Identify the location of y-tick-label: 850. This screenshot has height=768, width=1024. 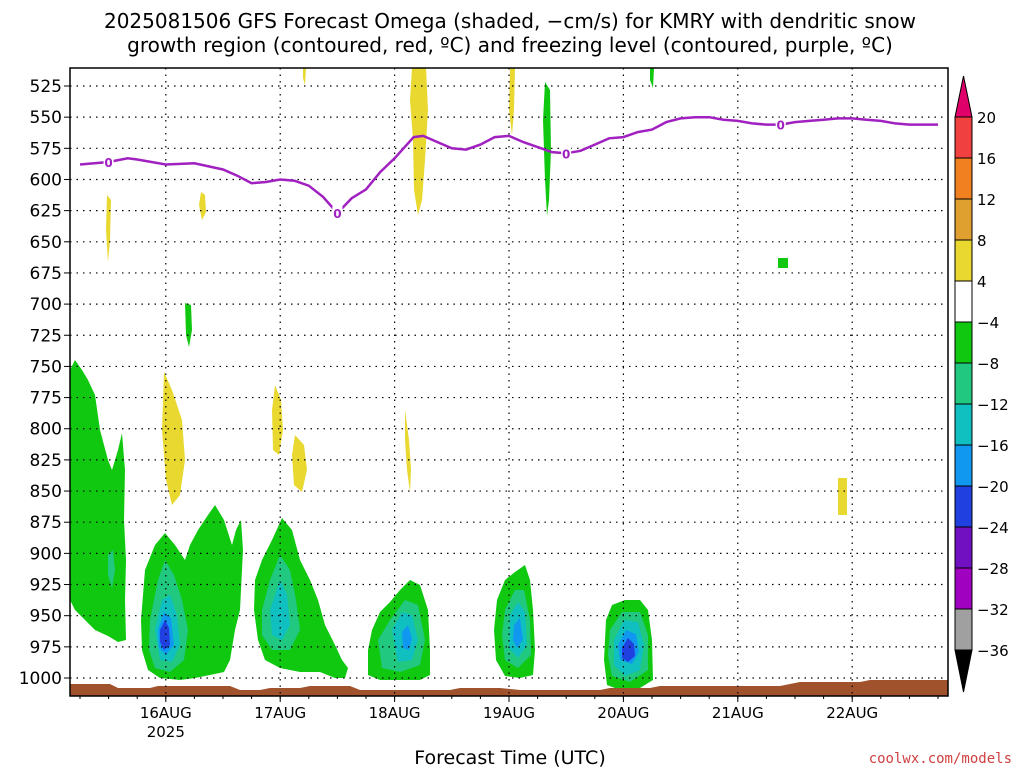
(46, 492).